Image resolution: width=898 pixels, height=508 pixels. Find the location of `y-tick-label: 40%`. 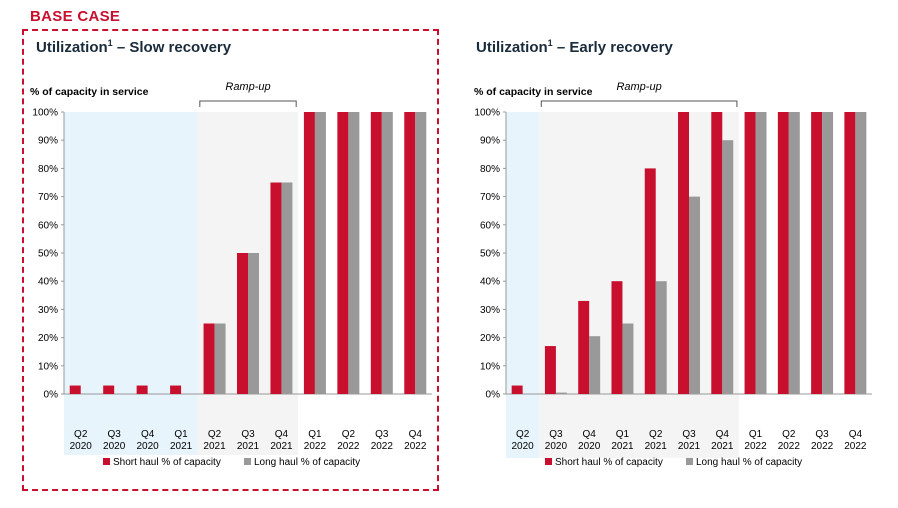

y-tick-label: 40% is located at coordinates (490, 282).